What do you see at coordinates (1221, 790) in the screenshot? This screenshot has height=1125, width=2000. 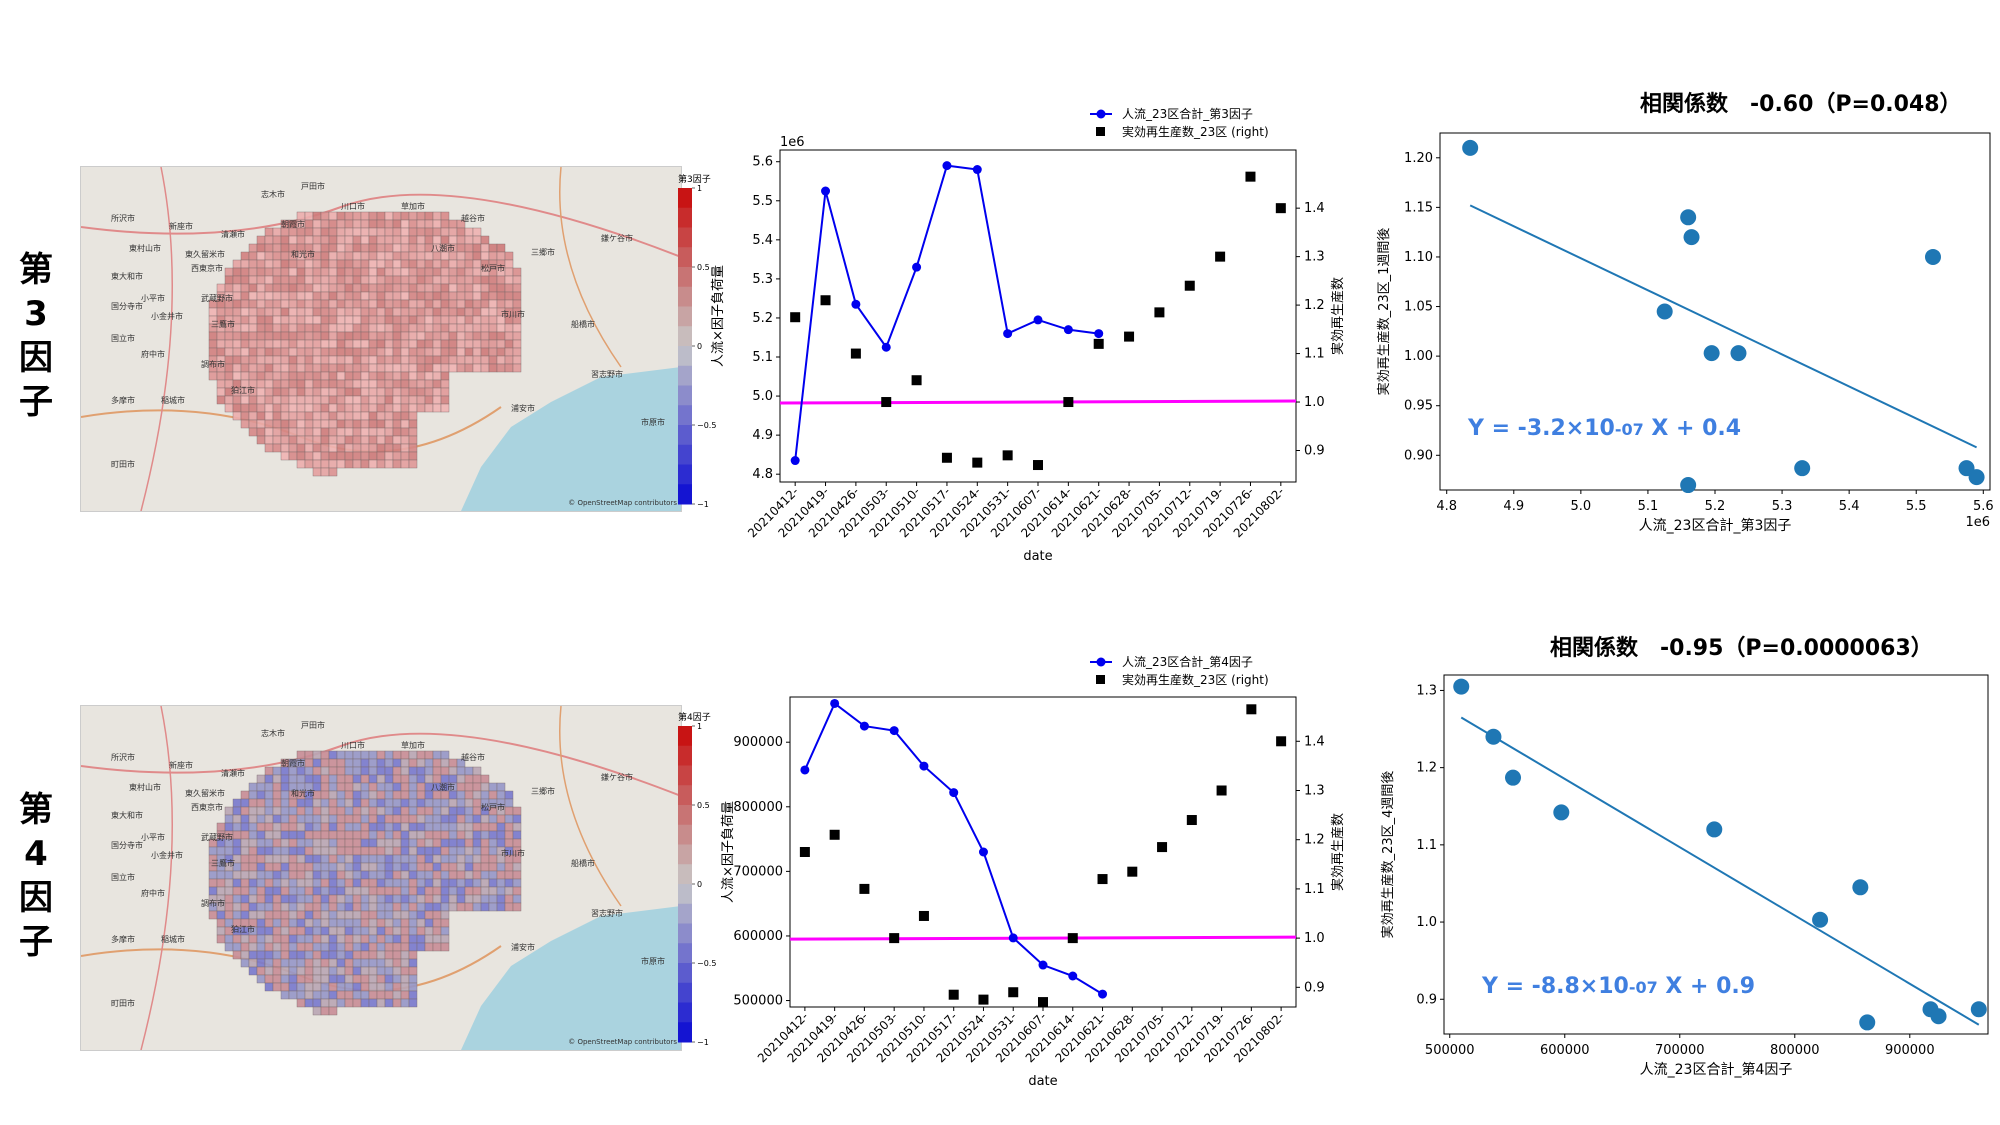 I see `rt-point` at bounding box center [1221, 790].